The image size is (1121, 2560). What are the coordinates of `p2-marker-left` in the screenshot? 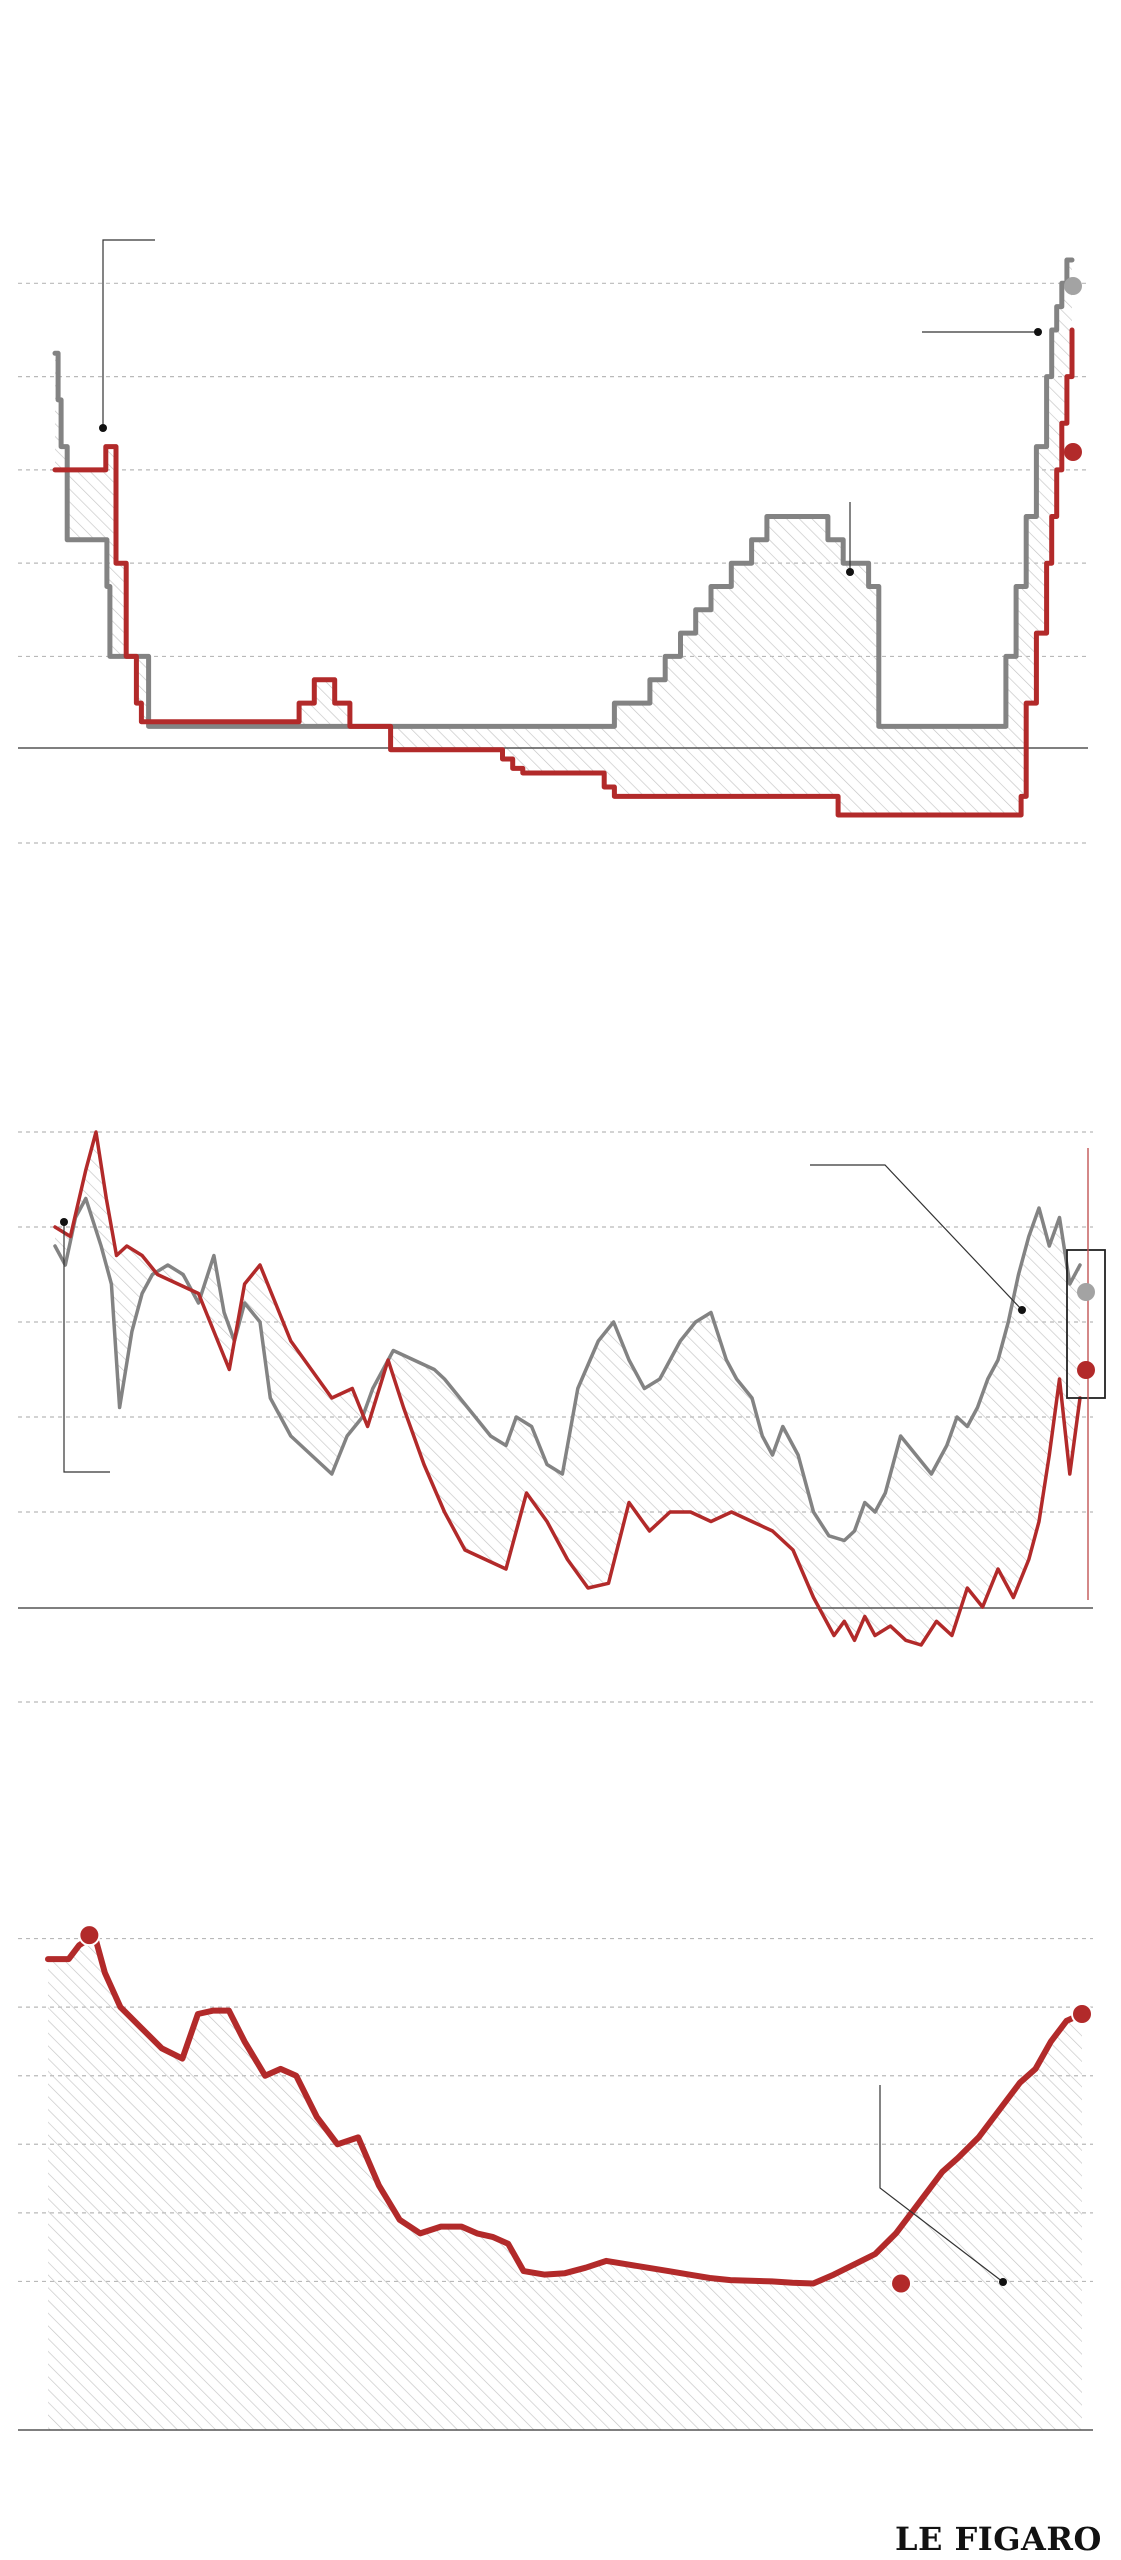 It's located at (64, 1222).